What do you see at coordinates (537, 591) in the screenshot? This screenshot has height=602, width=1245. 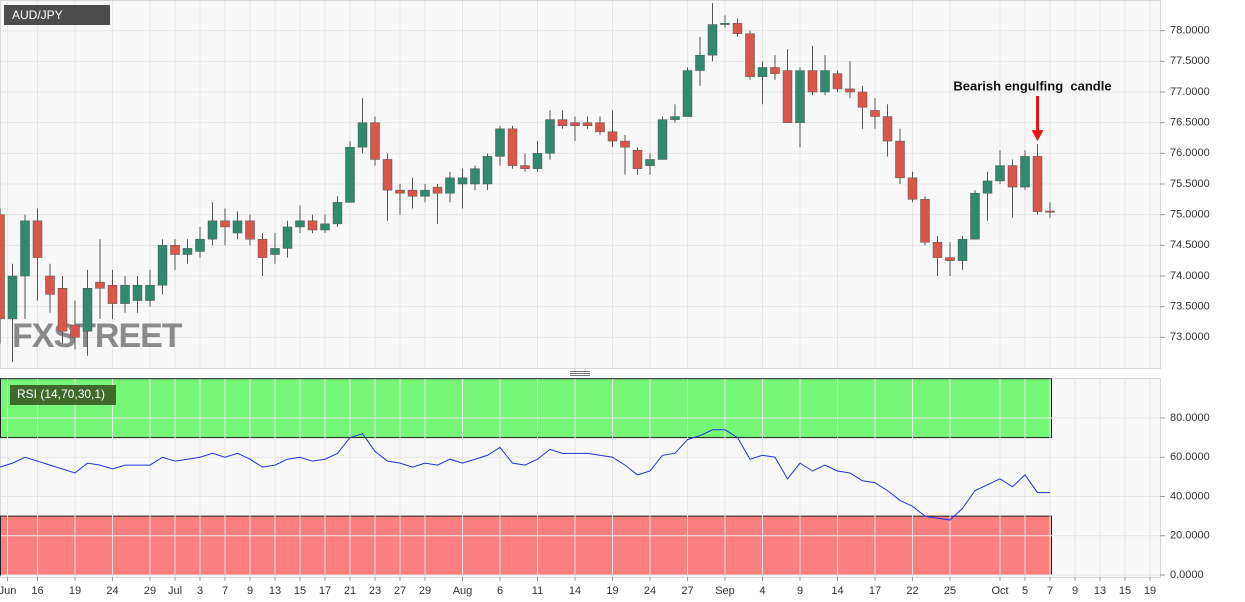 I see `x-tick-label: 11` at bounding box center [537, 591].